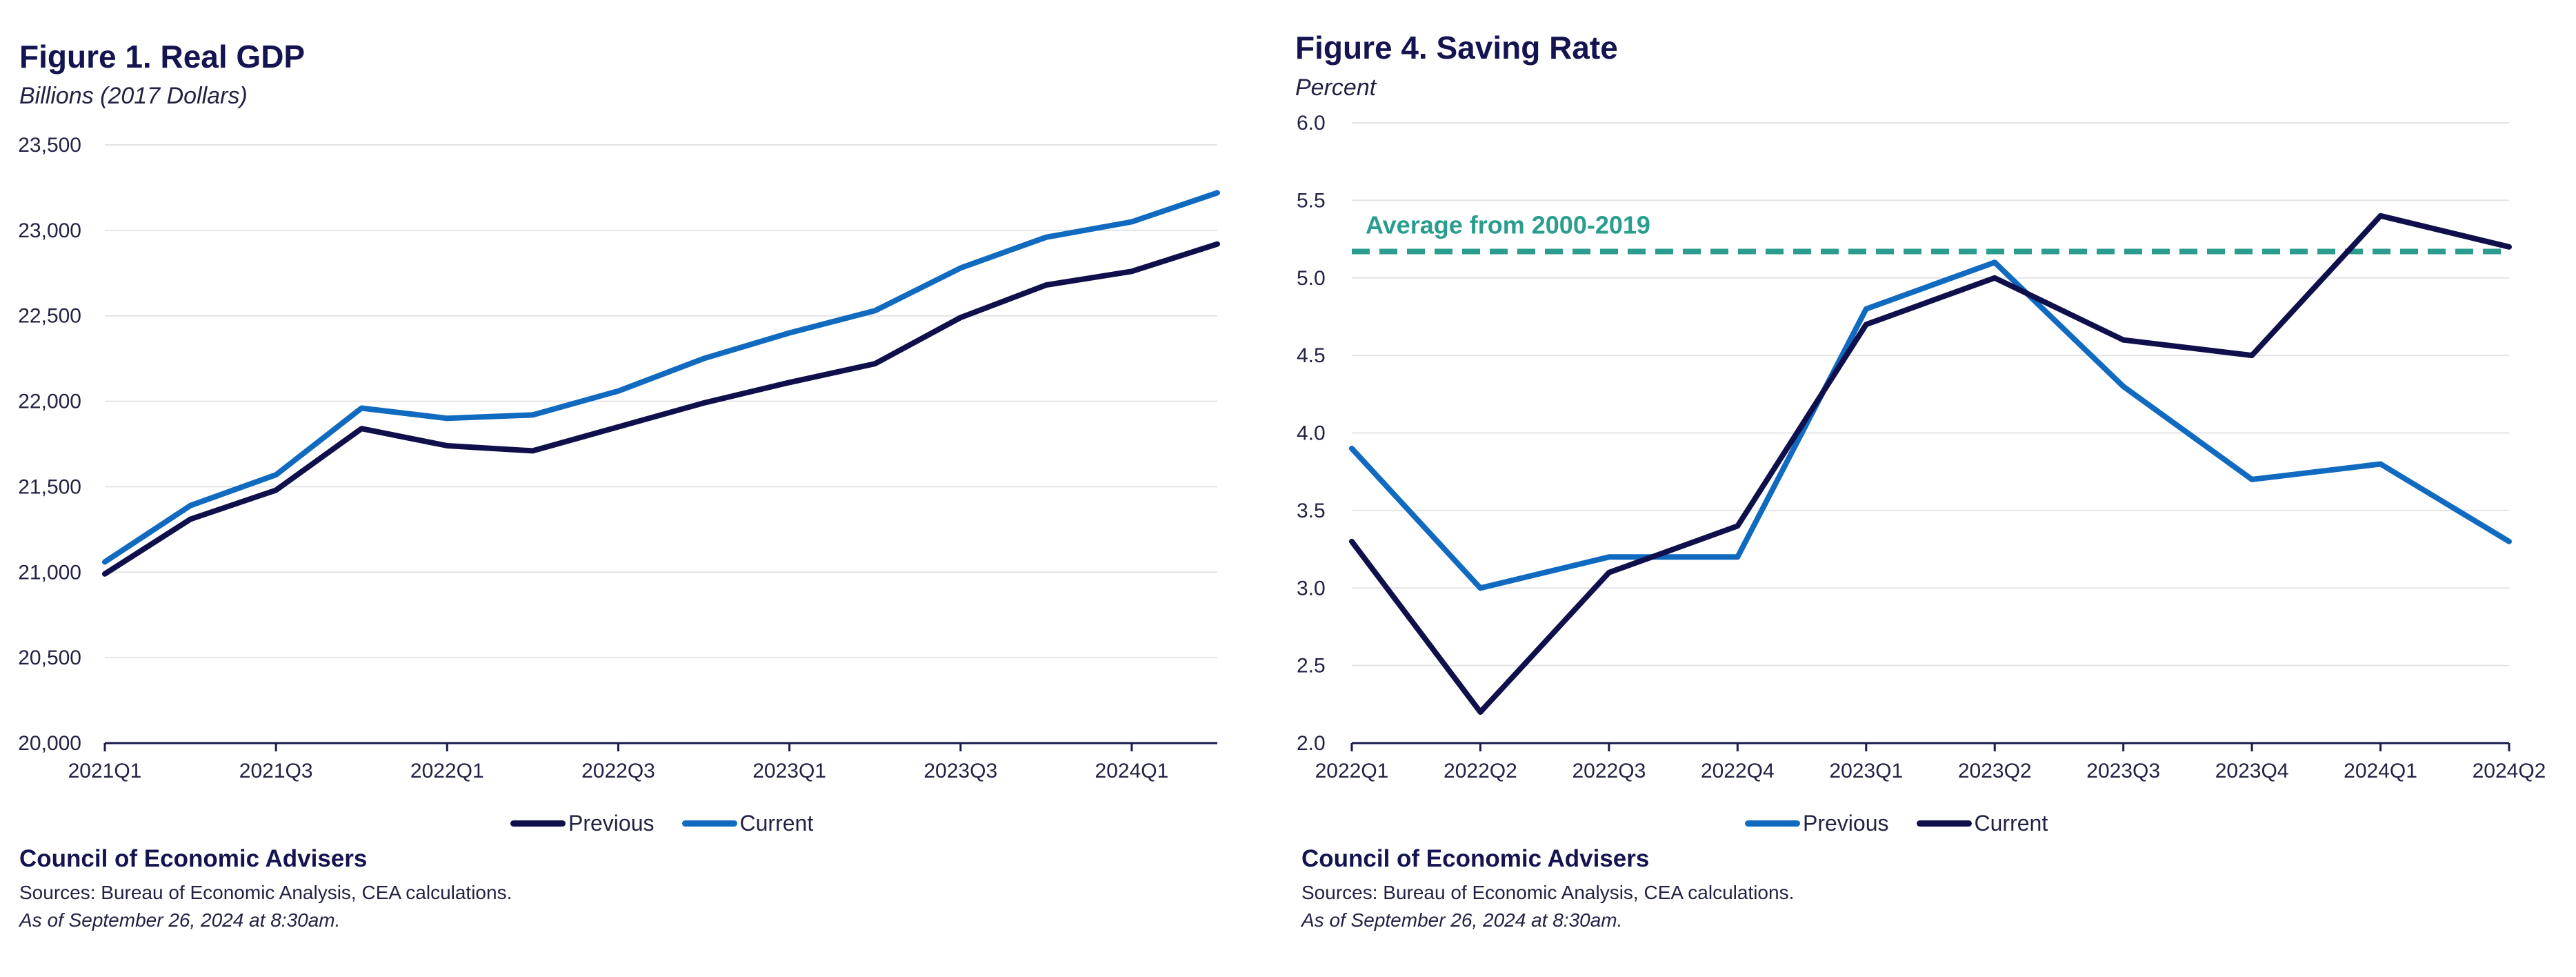 Image resolution: width=2576 pixels, height=977 pixels. I want to click on x-tick-label: 2023Q2, so click(1995, 771).